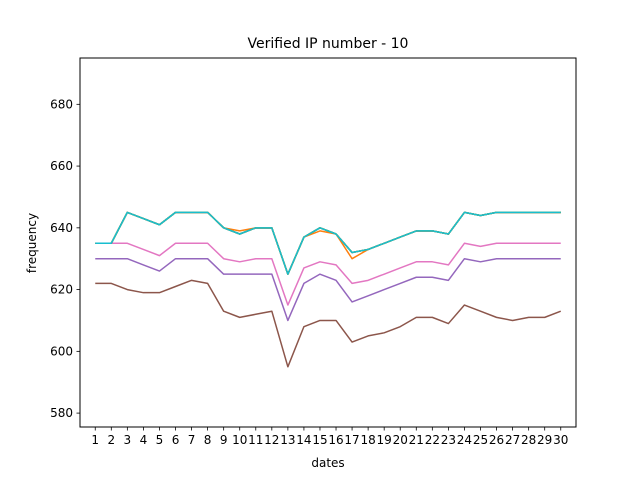 This screenshot has height=480, width=640. What do you see at coordinates (496, 440) in the screenshot?
I see `x-tick-label: 26` at bounding box center [496, 440].